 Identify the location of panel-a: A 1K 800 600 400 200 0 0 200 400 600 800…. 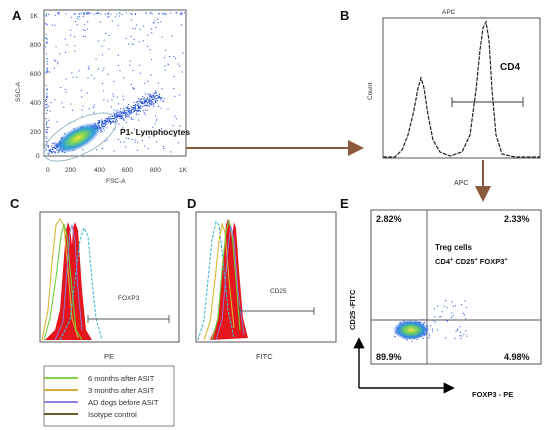
(101, 96).